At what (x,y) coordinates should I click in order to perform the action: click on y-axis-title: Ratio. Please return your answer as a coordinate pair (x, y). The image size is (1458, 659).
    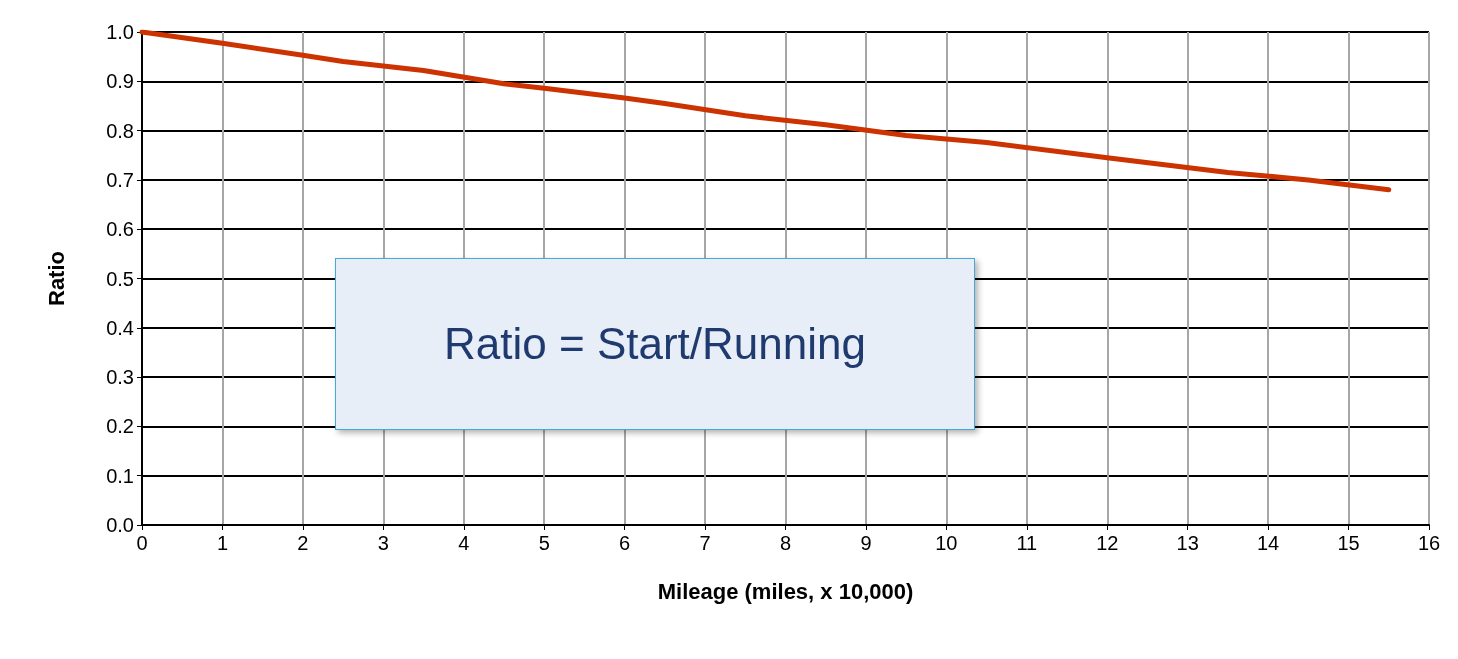
    Looking at the image, I should click on (56, 278).